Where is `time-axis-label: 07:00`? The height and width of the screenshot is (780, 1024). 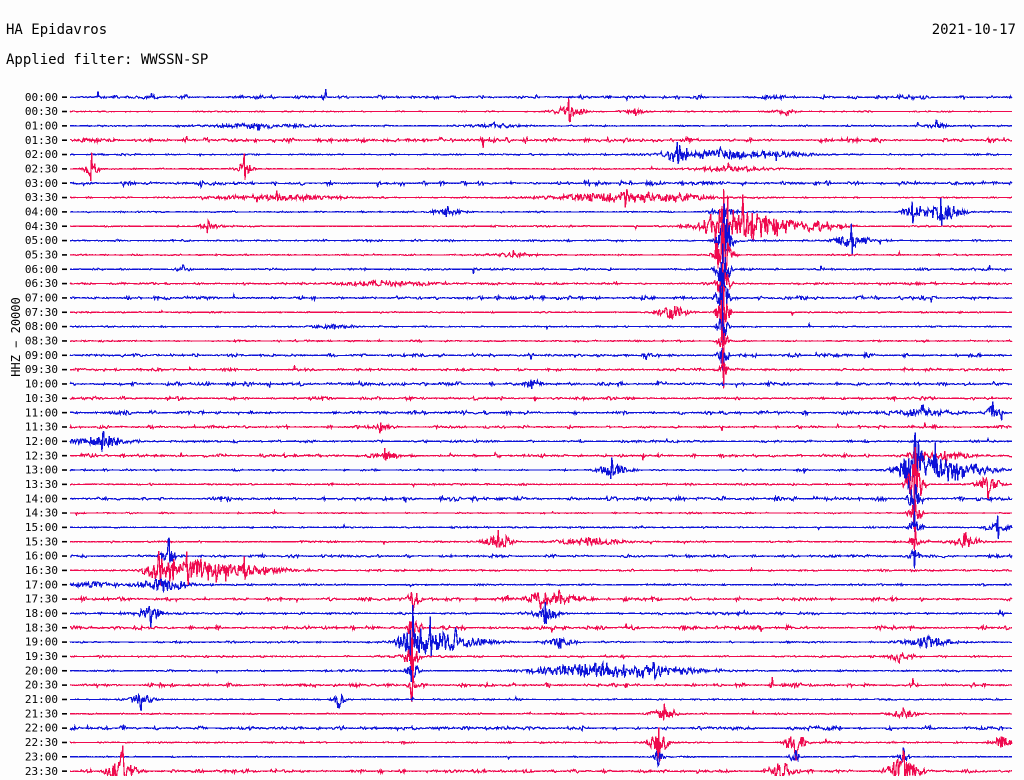
time-axis-label: 07:00 is located at coordinates (41, 298).